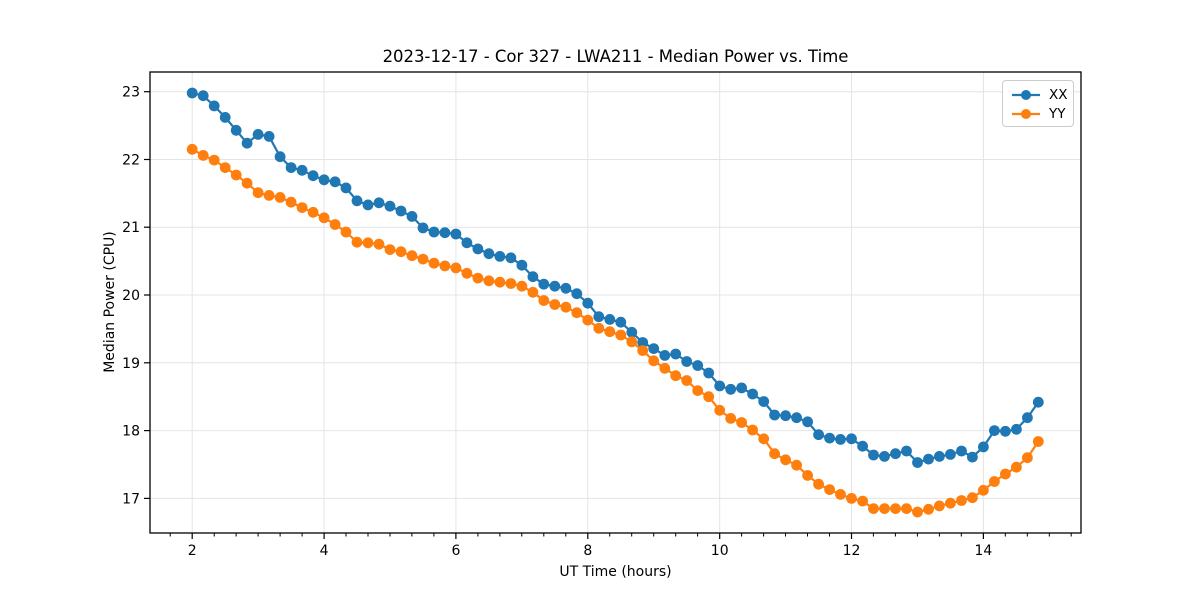  What do you see at coordinates (587, 551) in the screenshot?
I see `x-tick-label: 8` at bounding box center [587, 551].